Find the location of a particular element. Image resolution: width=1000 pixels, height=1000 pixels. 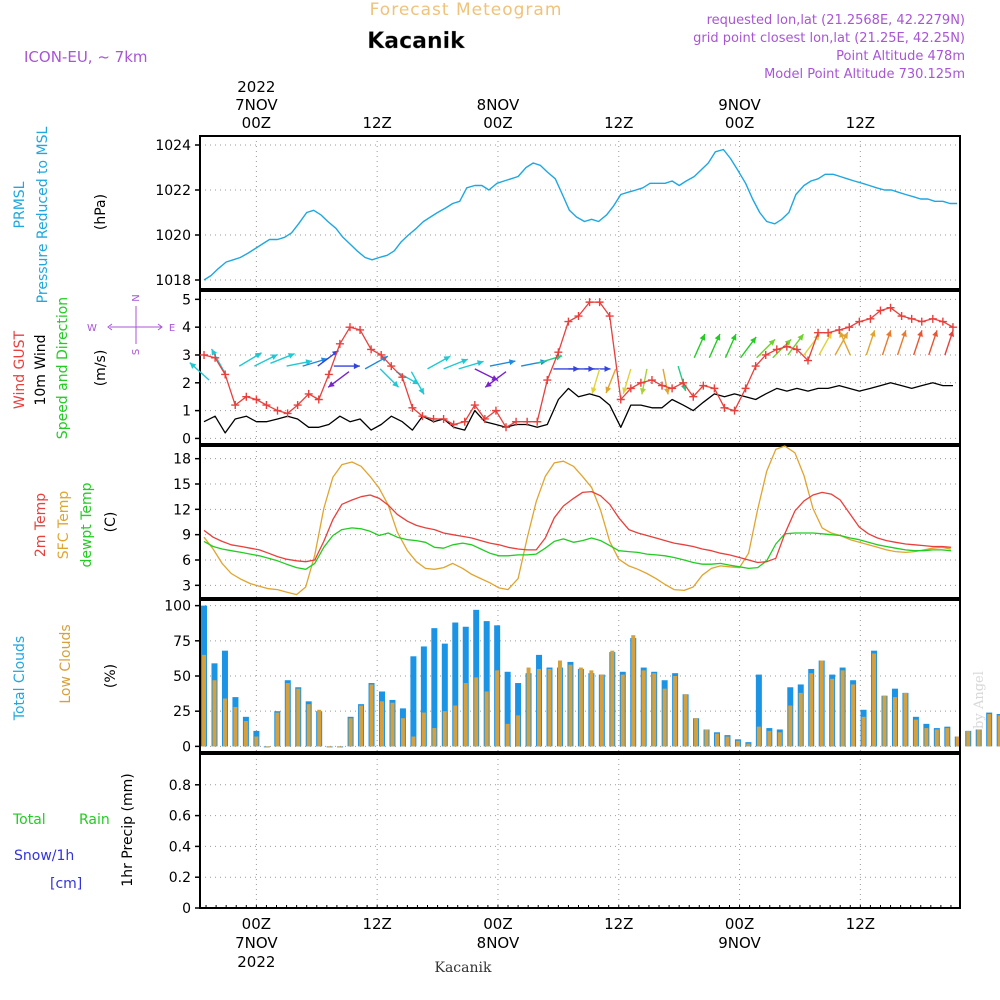

dewpt-temp-line is located at coordinates (577, 548).